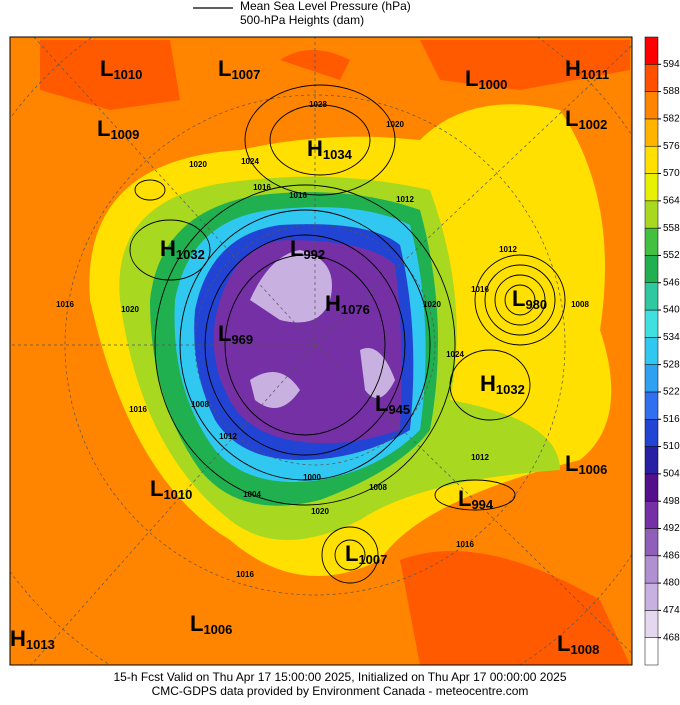 This screenshot has height=705, width=680. Describe the element at coordinates (314, 254) in the screenshot. I see `center-value: 992` at that location.